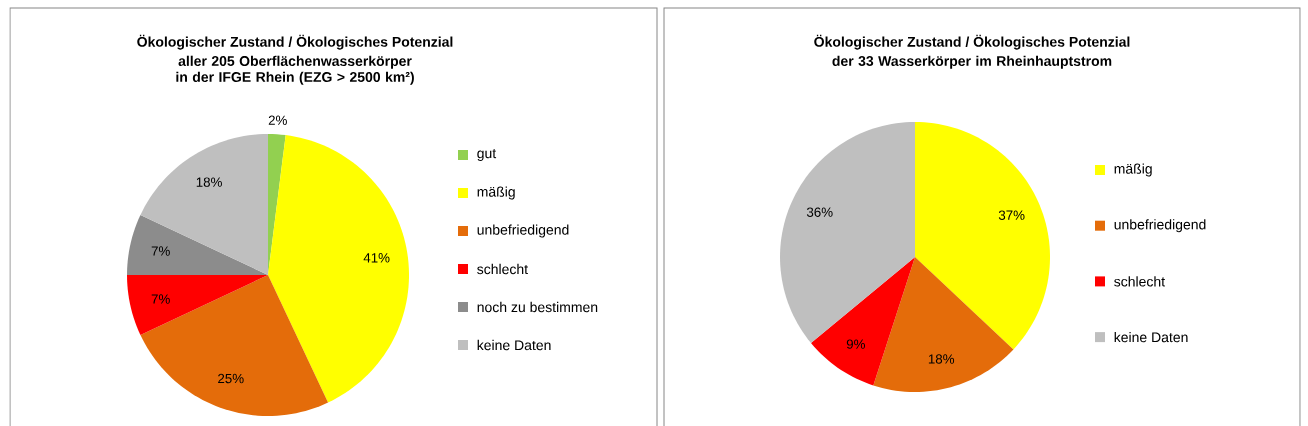  What do you see at coordinates (295, 70) in the screenshot?
I see `chart-subtitle: aller 205 Oberflächenwasserkörper in der IFGE Rhein (EZG > 2500 km²)` at bounding box center [295, 70].